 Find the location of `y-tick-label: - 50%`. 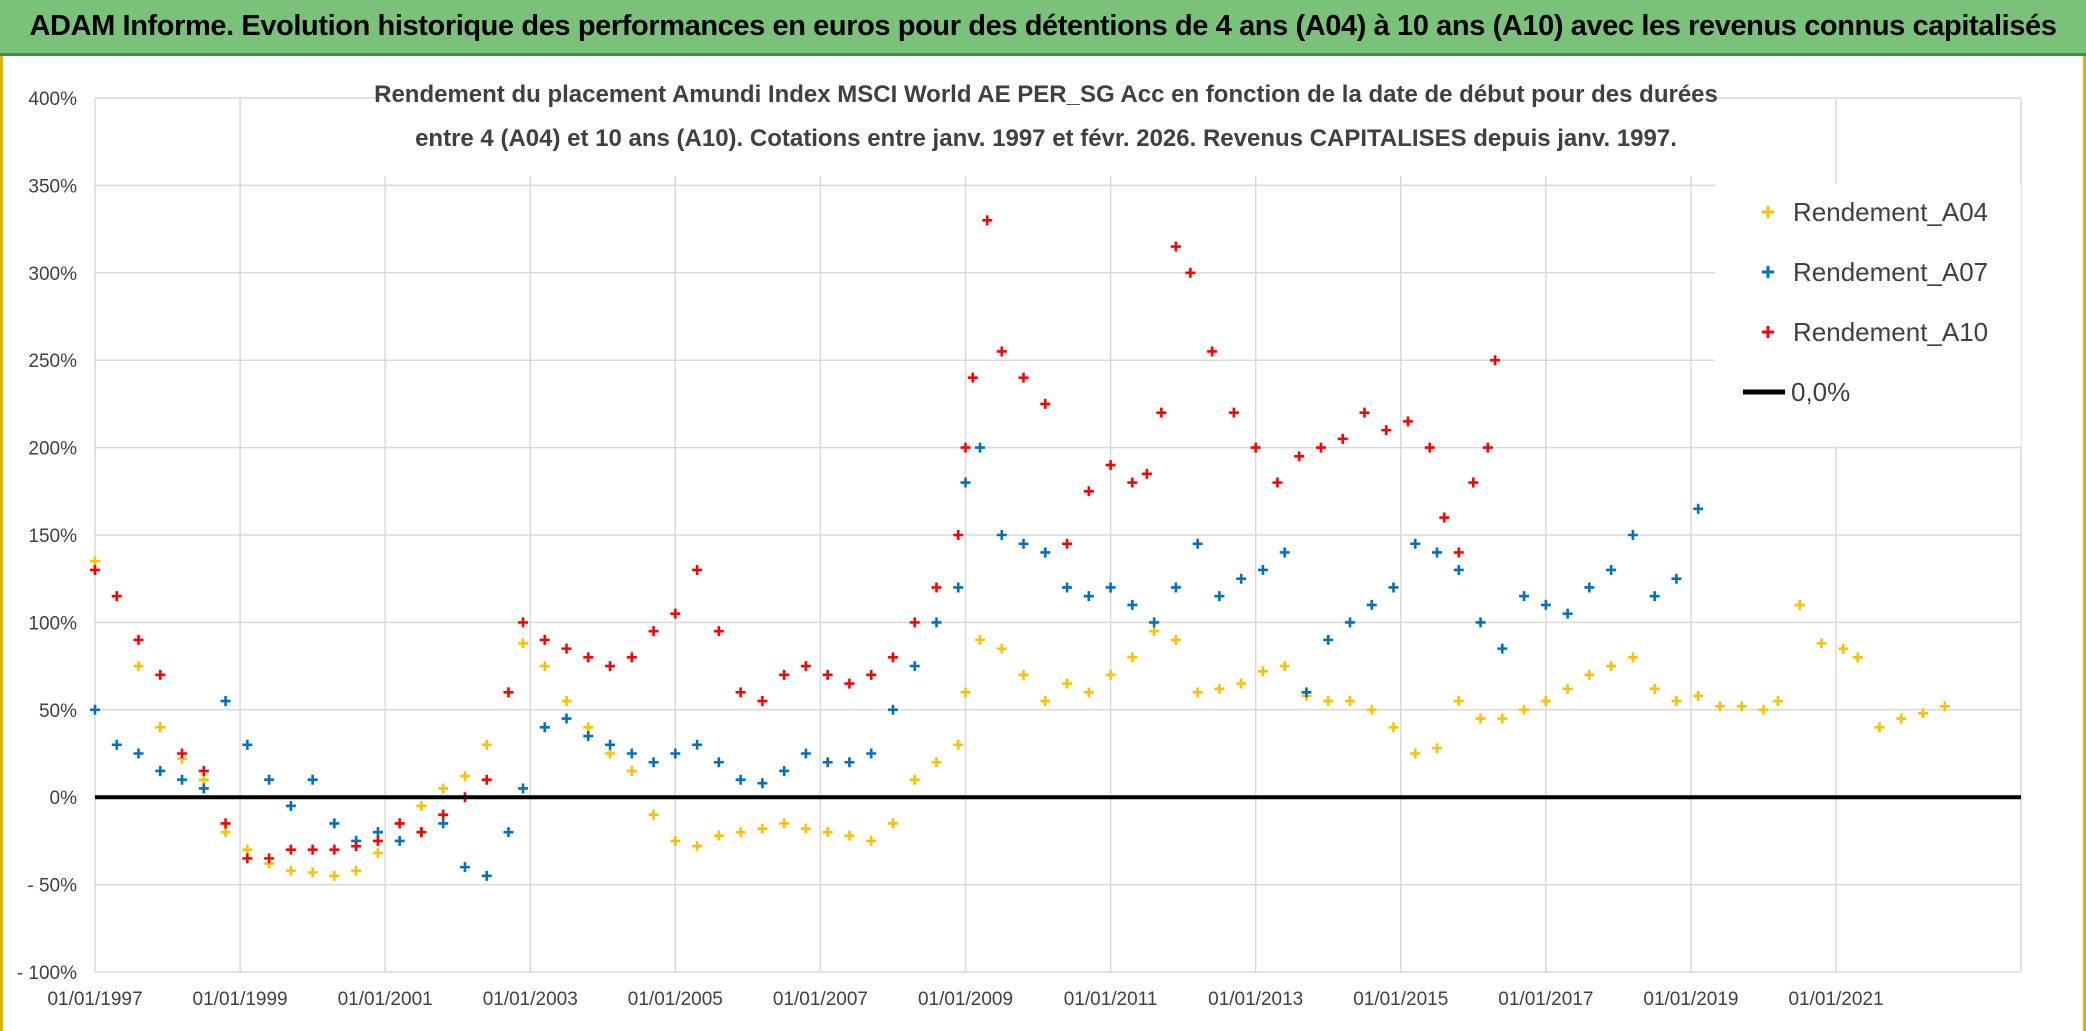

y-tick-label: - 50% is located at coordinates (52, 886).